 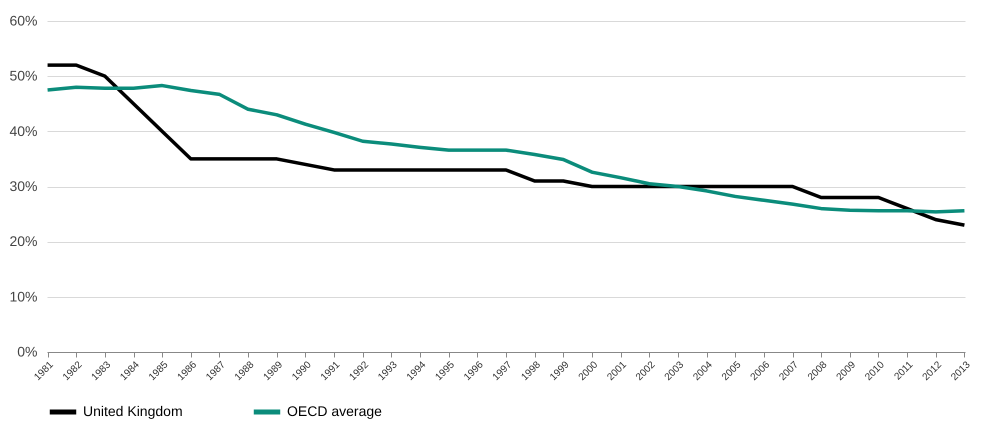 I want to click on y-tick-label: 20%, so click(x=23, y=241).